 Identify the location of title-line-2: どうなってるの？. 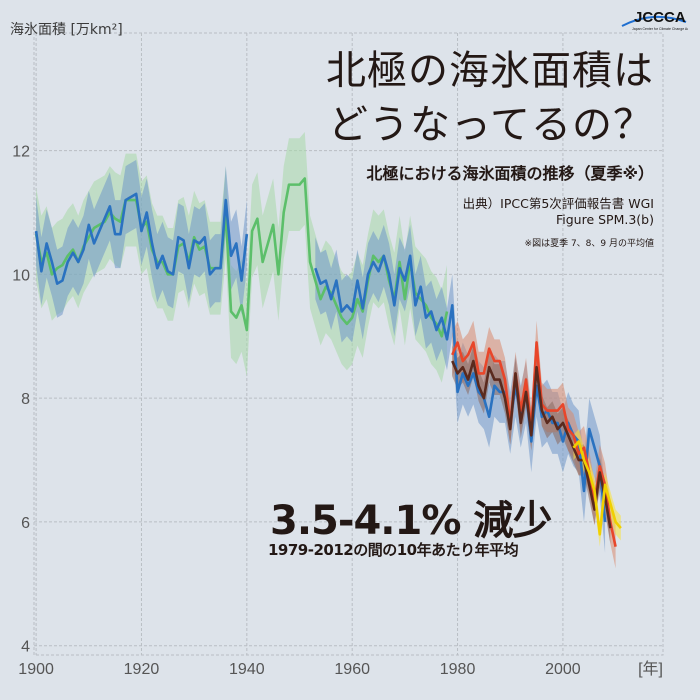
(491, 125).